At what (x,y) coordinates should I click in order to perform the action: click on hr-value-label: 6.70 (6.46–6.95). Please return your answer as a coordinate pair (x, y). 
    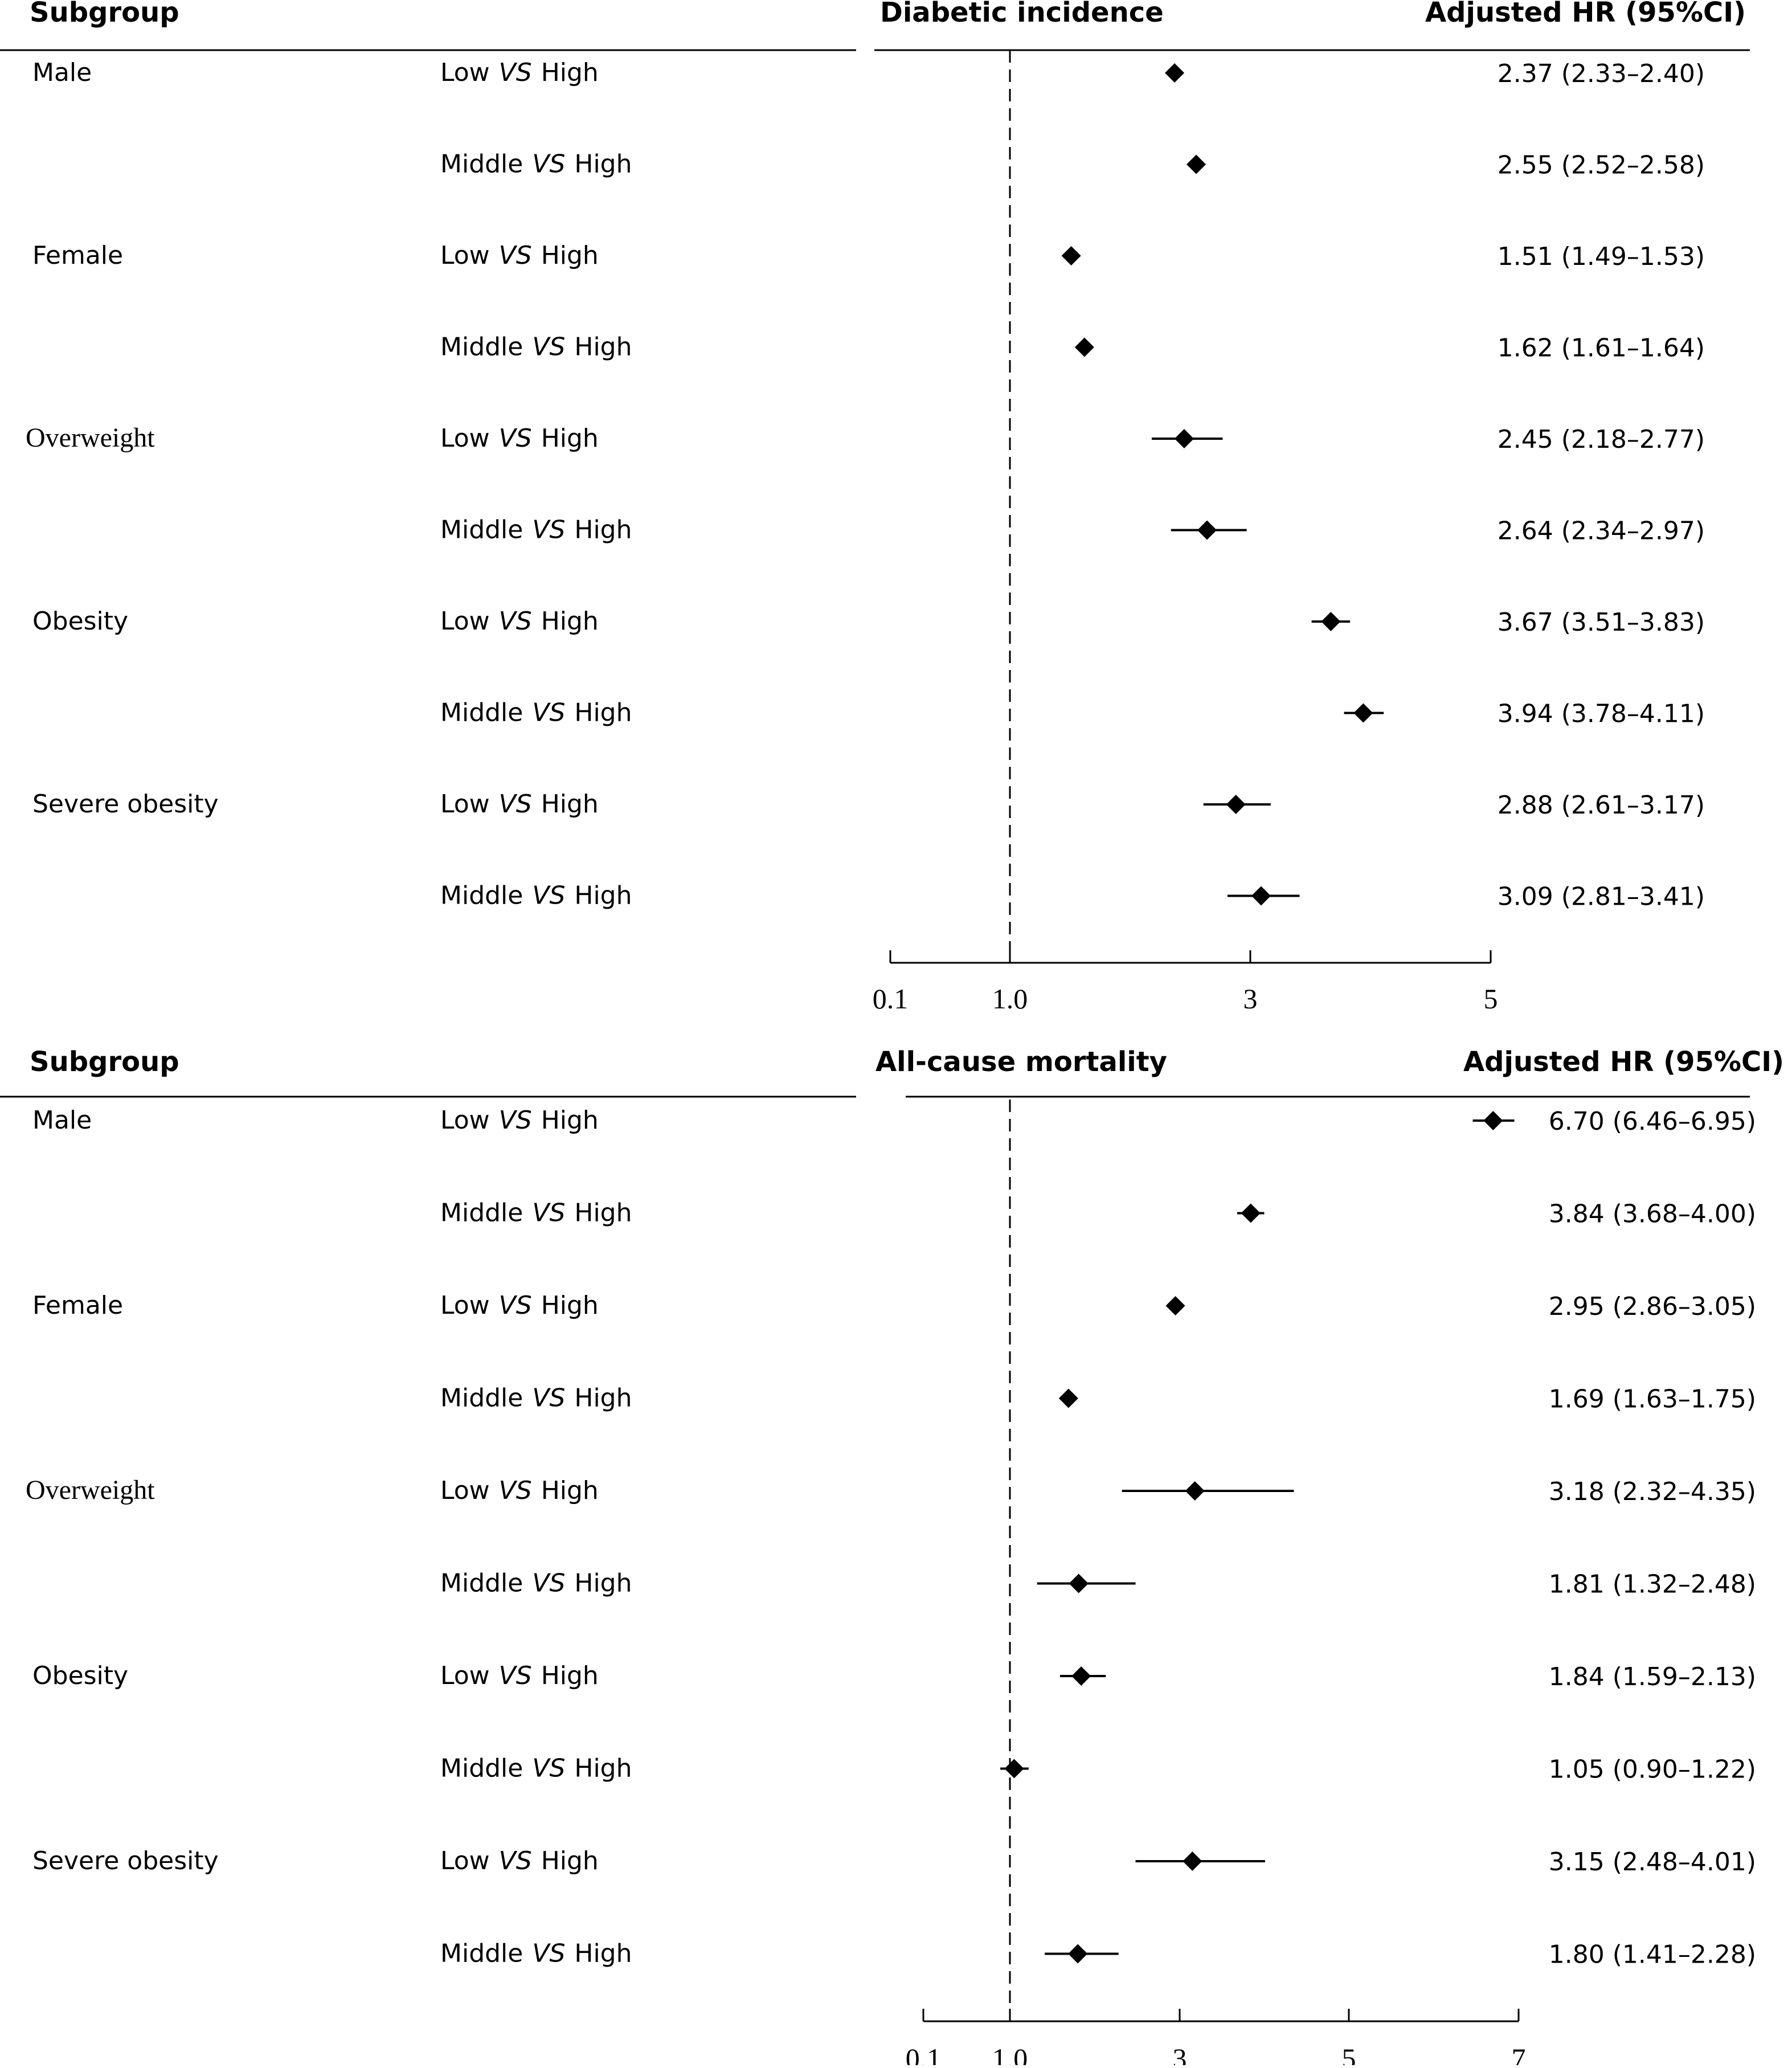
    Looking at the image, I should click on (1653, 1121).